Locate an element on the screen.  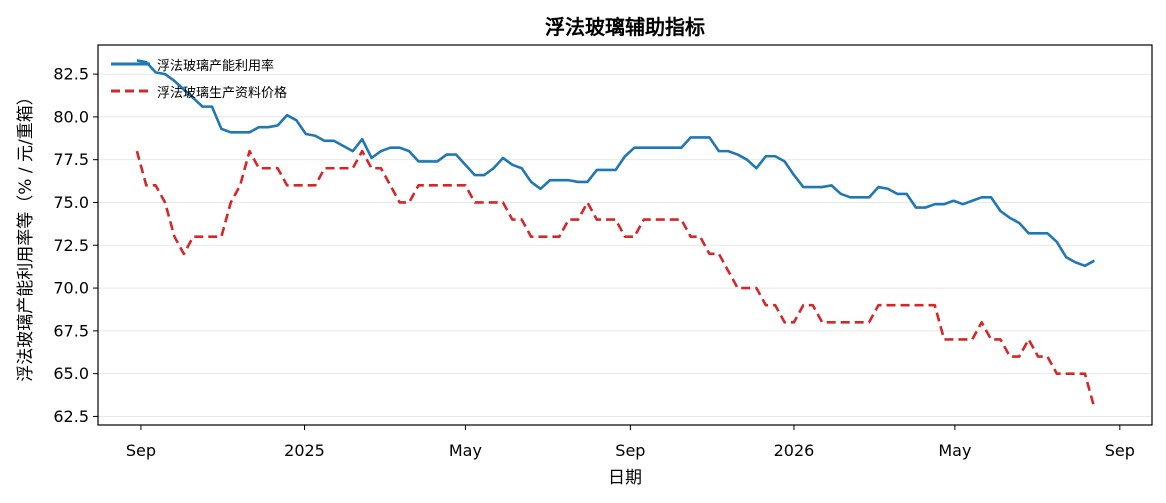
y-tick-label: 62.5 is located at coordinates (71, 416).